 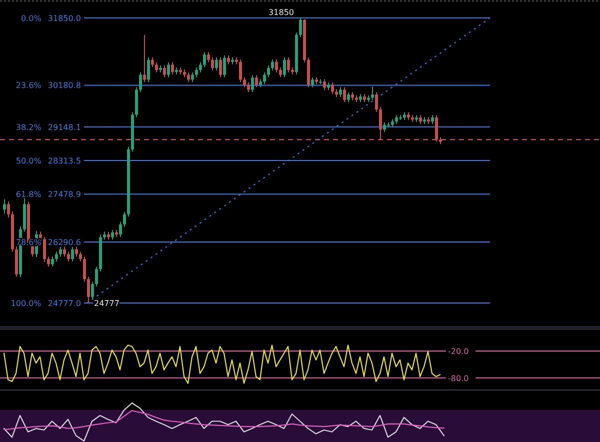 I want to click on annotation: 38.2%, so click(x=29, y=127).